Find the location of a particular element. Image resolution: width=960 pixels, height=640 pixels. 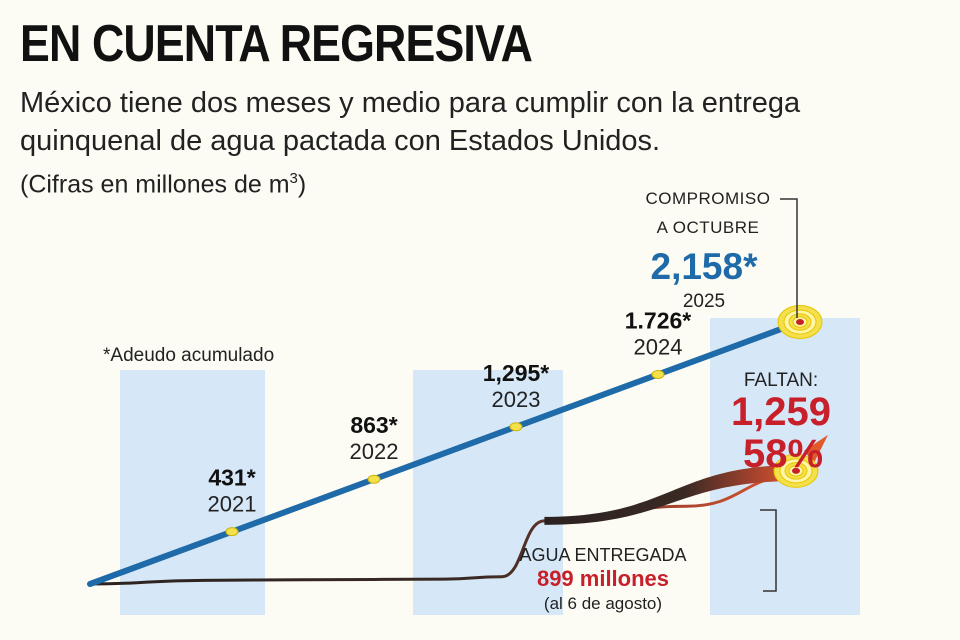

units-suffix: ) is located at coordinates (302, 184).